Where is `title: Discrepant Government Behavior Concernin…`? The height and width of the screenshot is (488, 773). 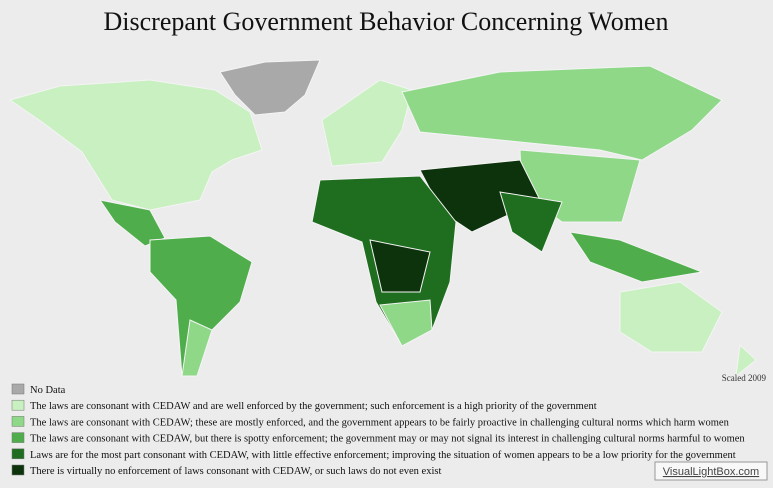 title: Discrepant Government Behavior Concernin… is located at coordinates (386, 21).